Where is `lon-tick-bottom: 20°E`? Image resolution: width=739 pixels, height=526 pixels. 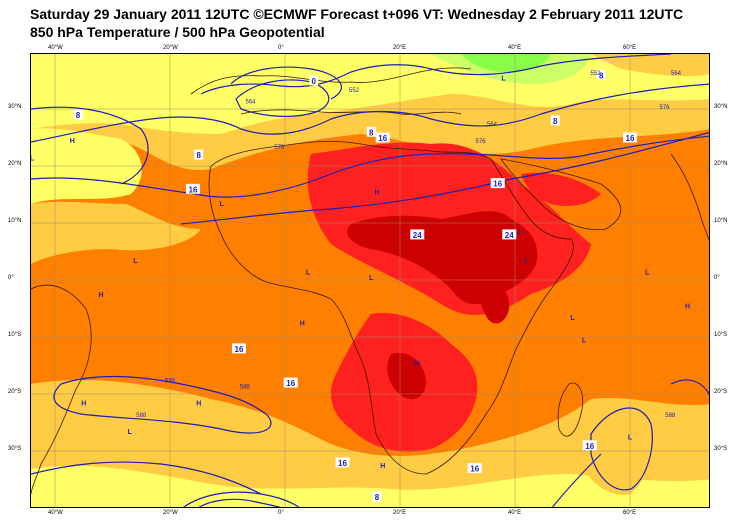 lon-tick-bottom: 20°E is located at coordinates (400, 513).